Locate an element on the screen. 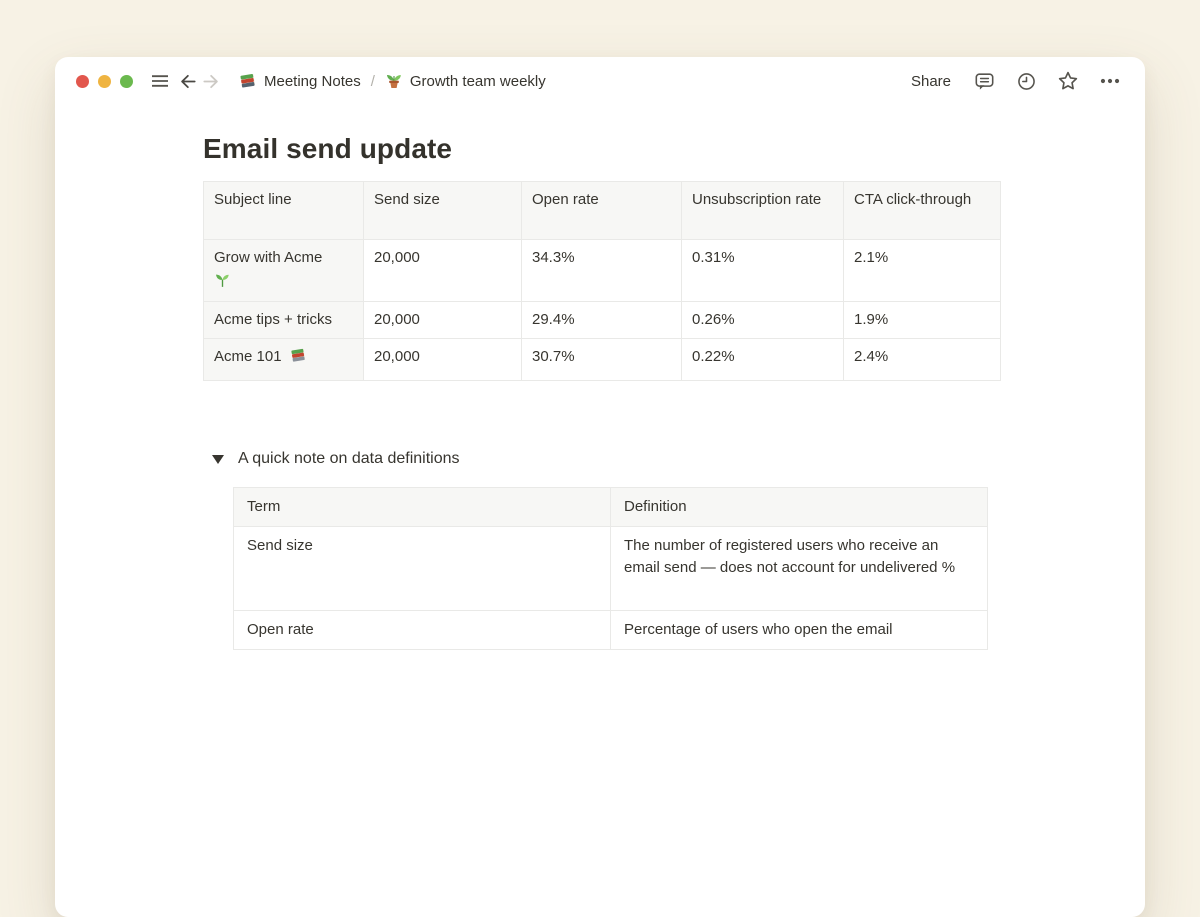 The image size is (1200, 917). minimize-window-button is located at coordinates (104, 81).